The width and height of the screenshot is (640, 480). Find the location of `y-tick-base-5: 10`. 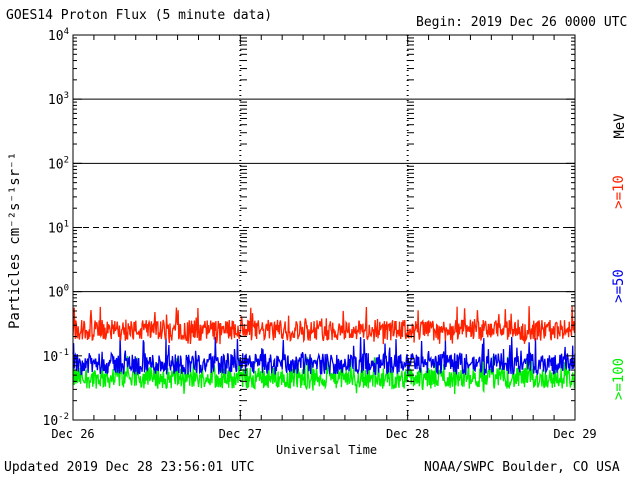

y-tick-base-5: 10 is located at coordinates (56, 100).